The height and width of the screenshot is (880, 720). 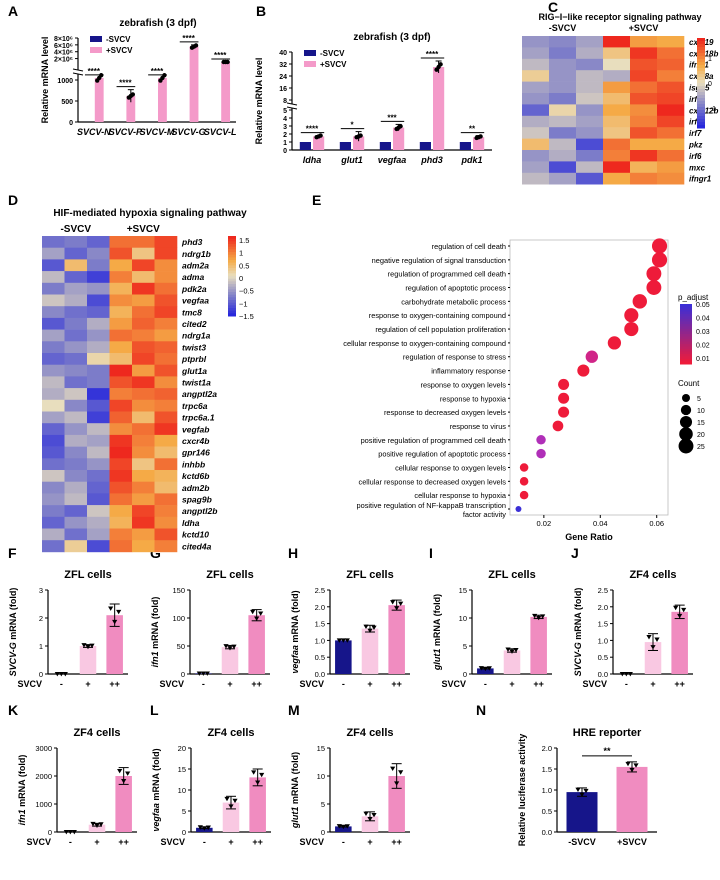 I want to click on row-label-D: kctd10, so click(x=195, y=535).